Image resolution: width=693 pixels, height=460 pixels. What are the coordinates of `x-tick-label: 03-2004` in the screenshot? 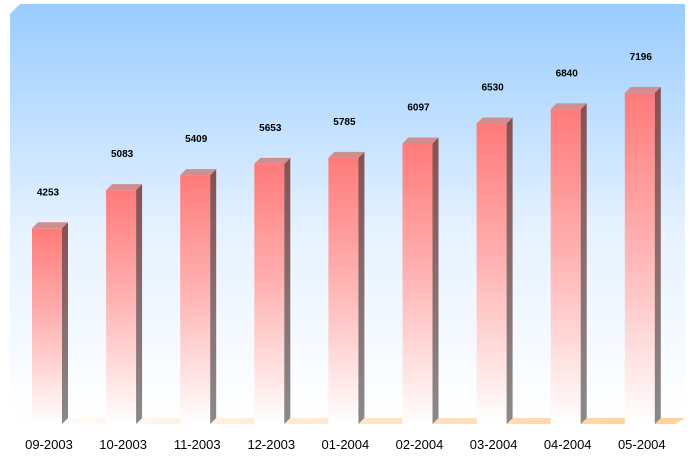 It's located at (494, 444).